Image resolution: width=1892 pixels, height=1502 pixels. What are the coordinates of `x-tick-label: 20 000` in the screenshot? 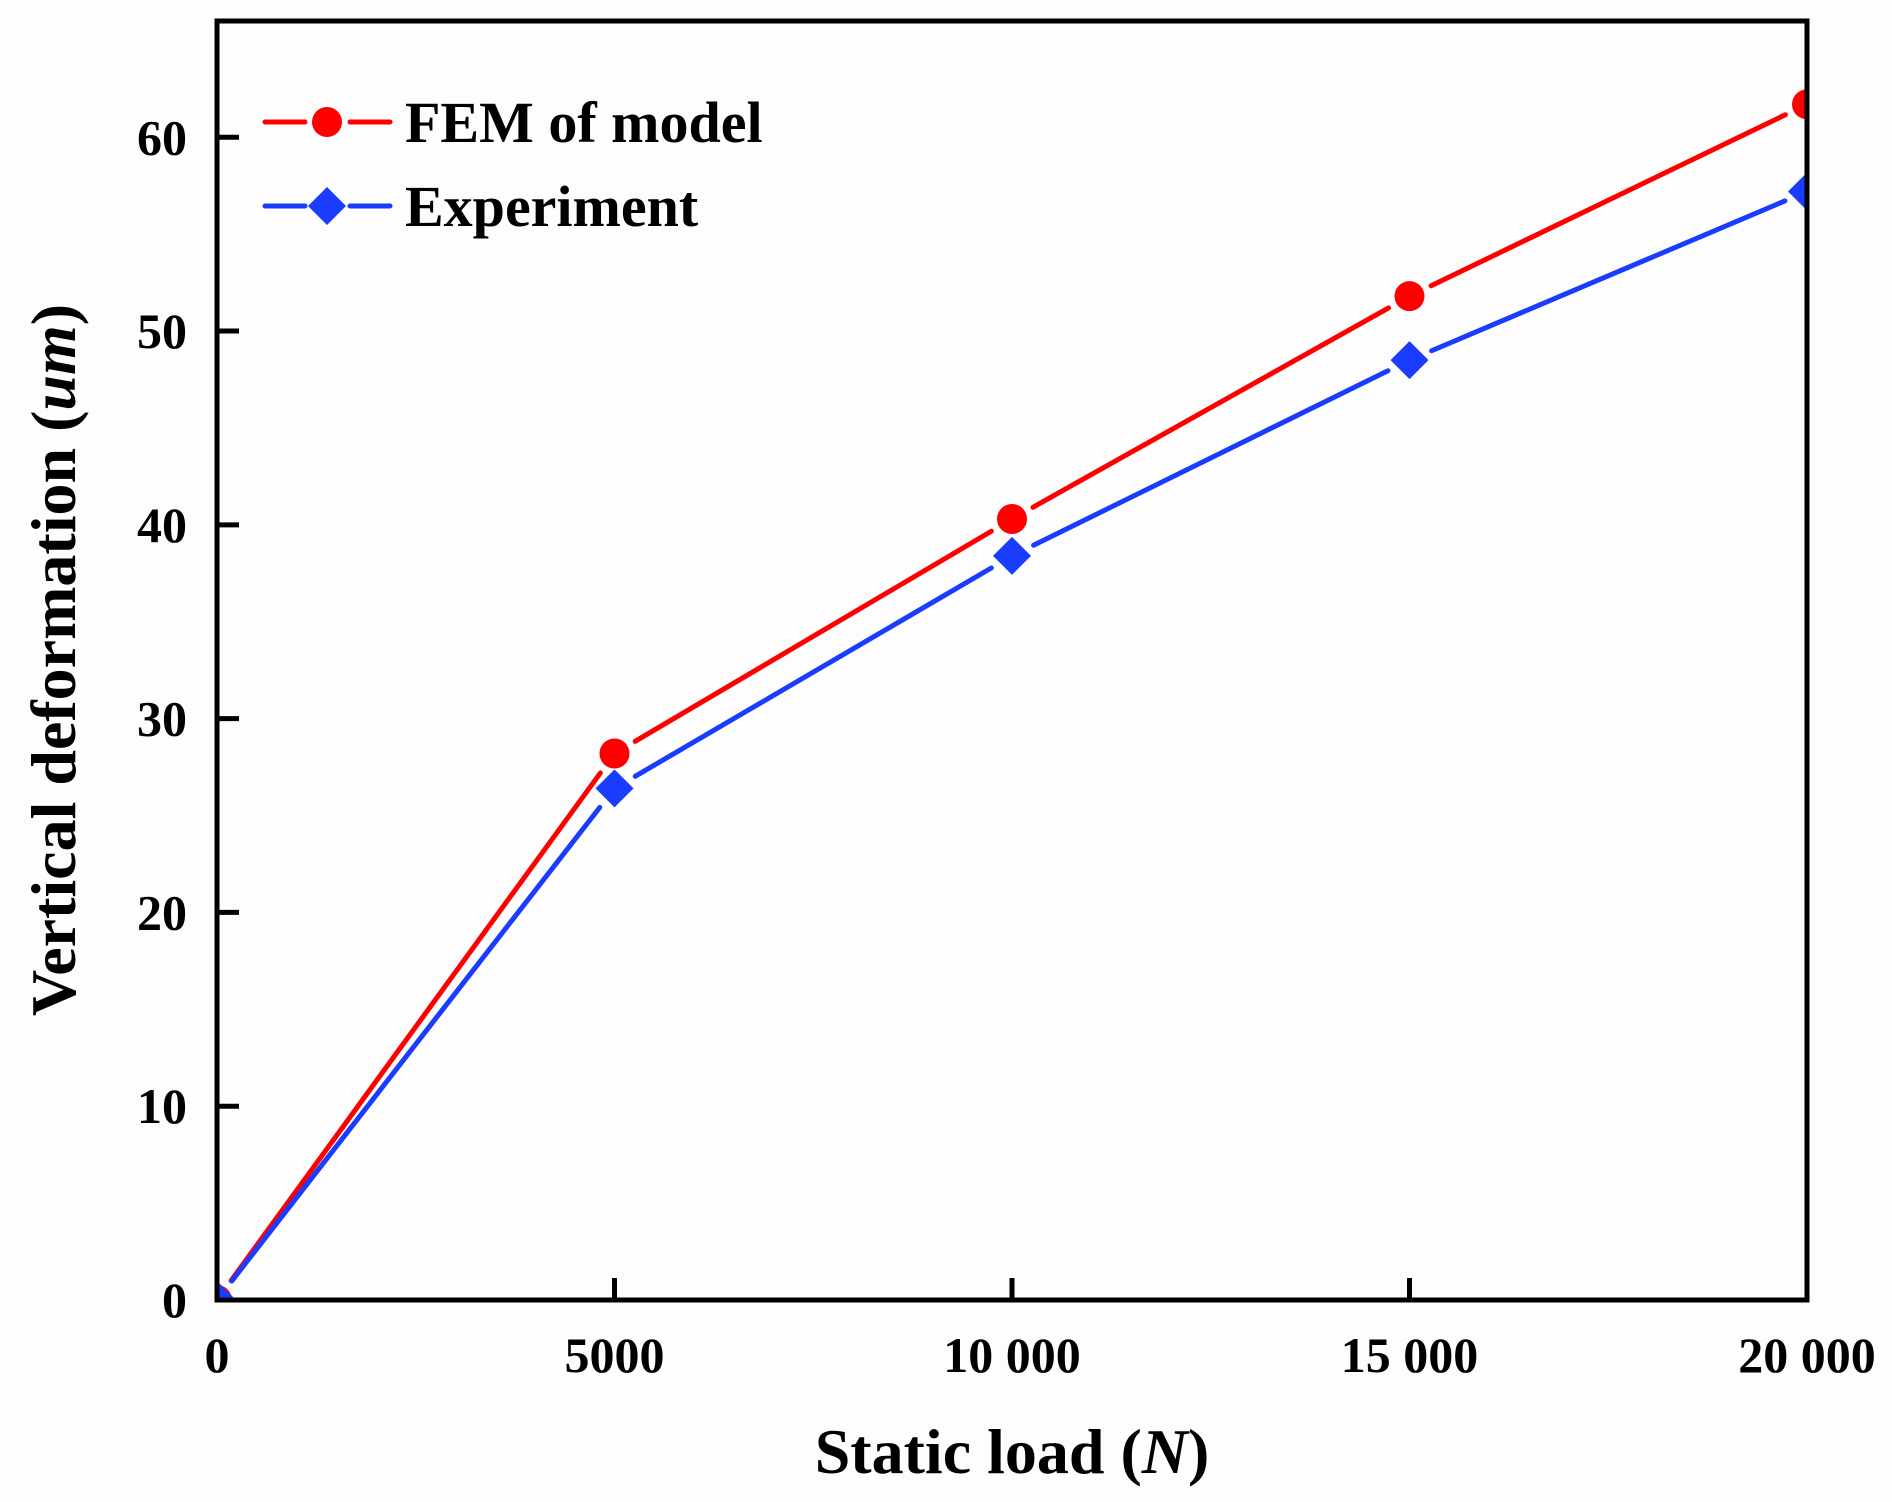 It's located at (1807, 1355).